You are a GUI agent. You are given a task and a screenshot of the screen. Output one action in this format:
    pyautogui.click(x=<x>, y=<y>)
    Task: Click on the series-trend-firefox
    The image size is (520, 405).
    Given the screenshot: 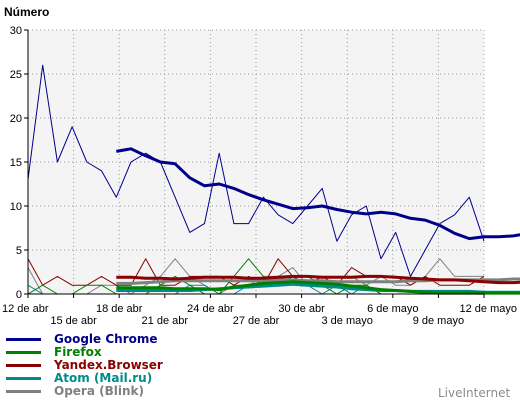 What is the action you would take?
    pyautogui.click(x=318, y=287)
    